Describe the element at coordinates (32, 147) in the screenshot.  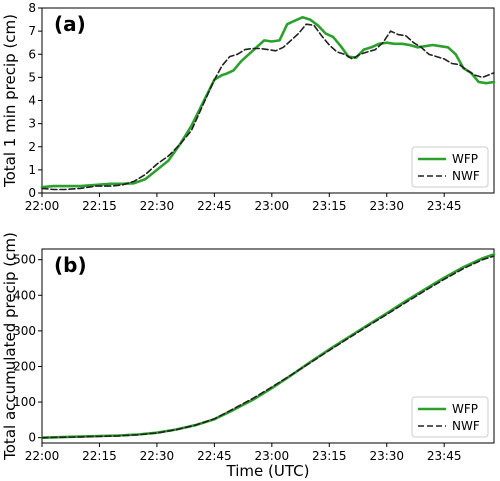
I see `y-tick-label: 2` at that location.